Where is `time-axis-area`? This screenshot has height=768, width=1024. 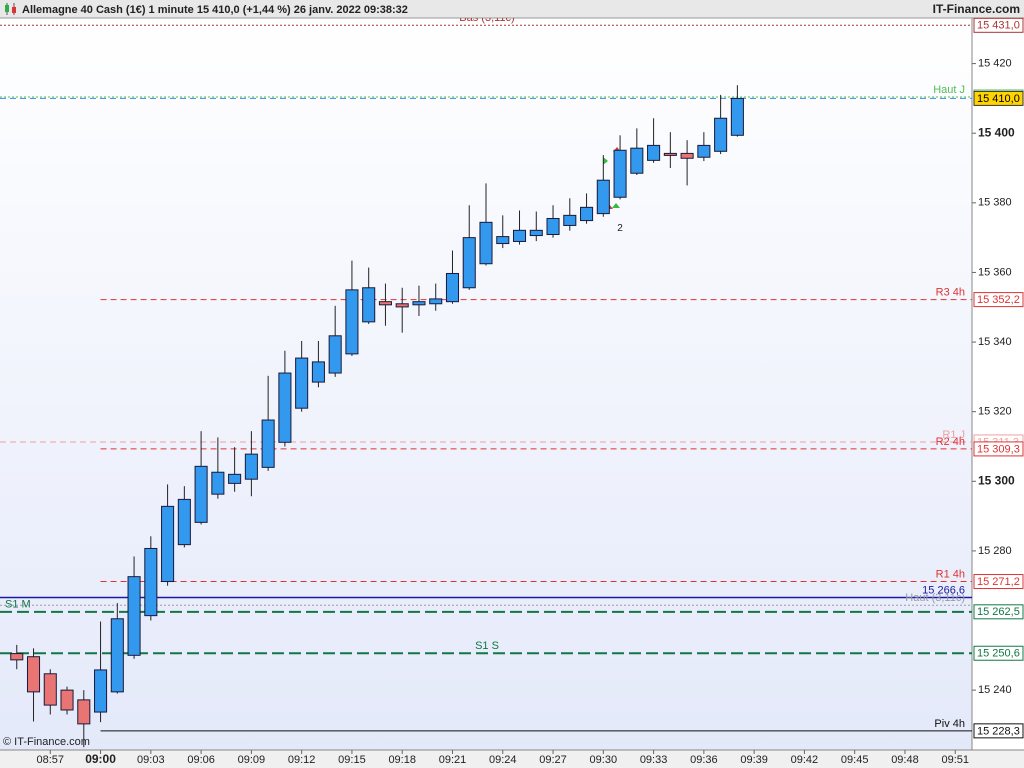
time-axis-area is located at coordinates (512, 759).